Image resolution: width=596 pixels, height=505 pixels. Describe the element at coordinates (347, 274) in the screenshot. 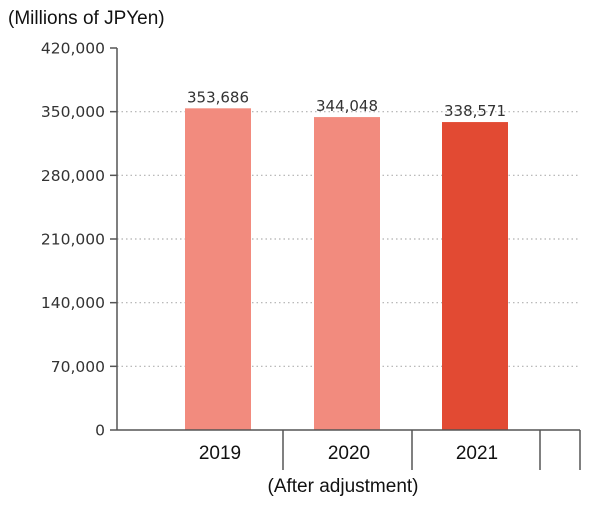

I see `bar-2020` at that location.